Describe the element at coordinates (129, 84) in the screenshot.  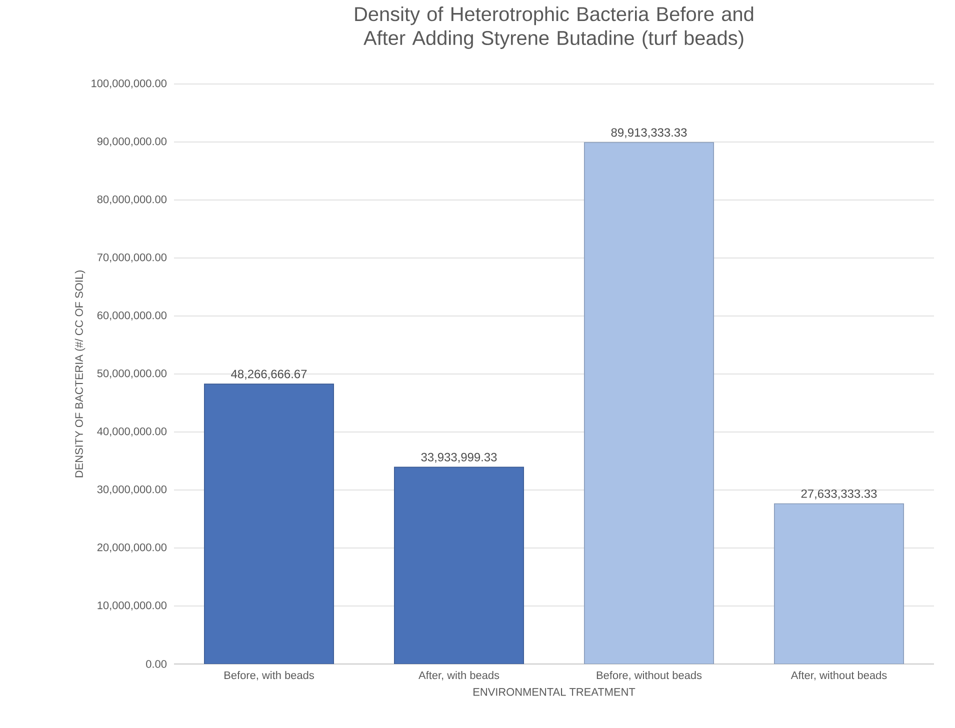
I see `y-tick-label: 100,000,000.00` at that location.